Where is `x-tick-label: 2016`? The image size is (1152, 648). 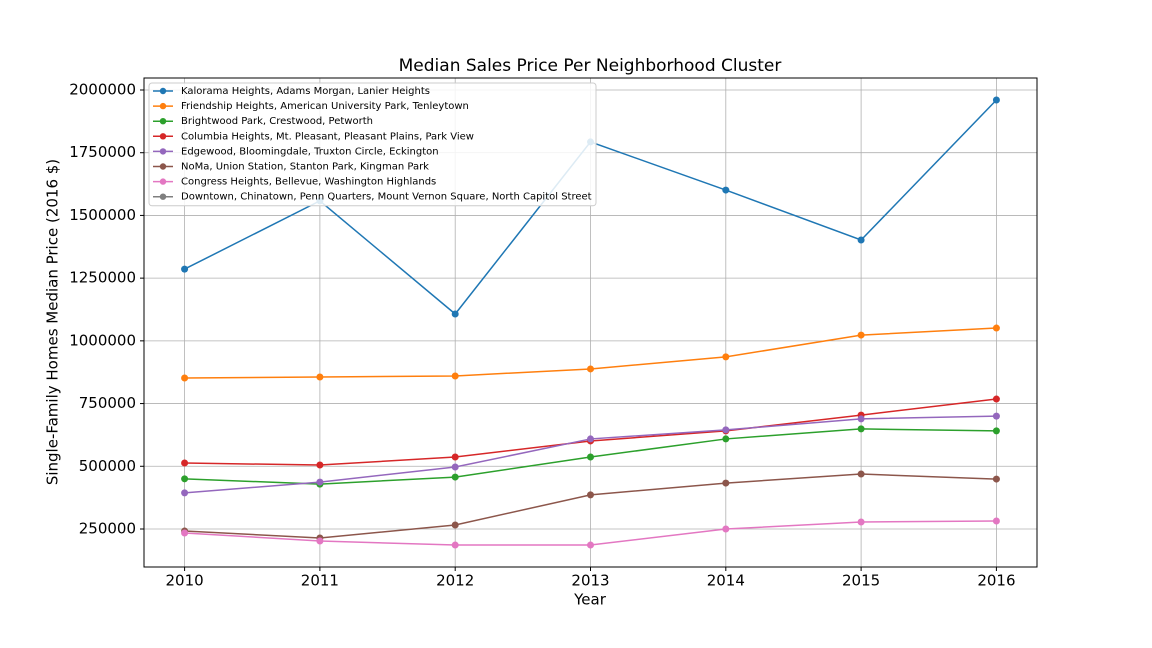
x-tick-label: 2016 is located at coordinates (996, 581).